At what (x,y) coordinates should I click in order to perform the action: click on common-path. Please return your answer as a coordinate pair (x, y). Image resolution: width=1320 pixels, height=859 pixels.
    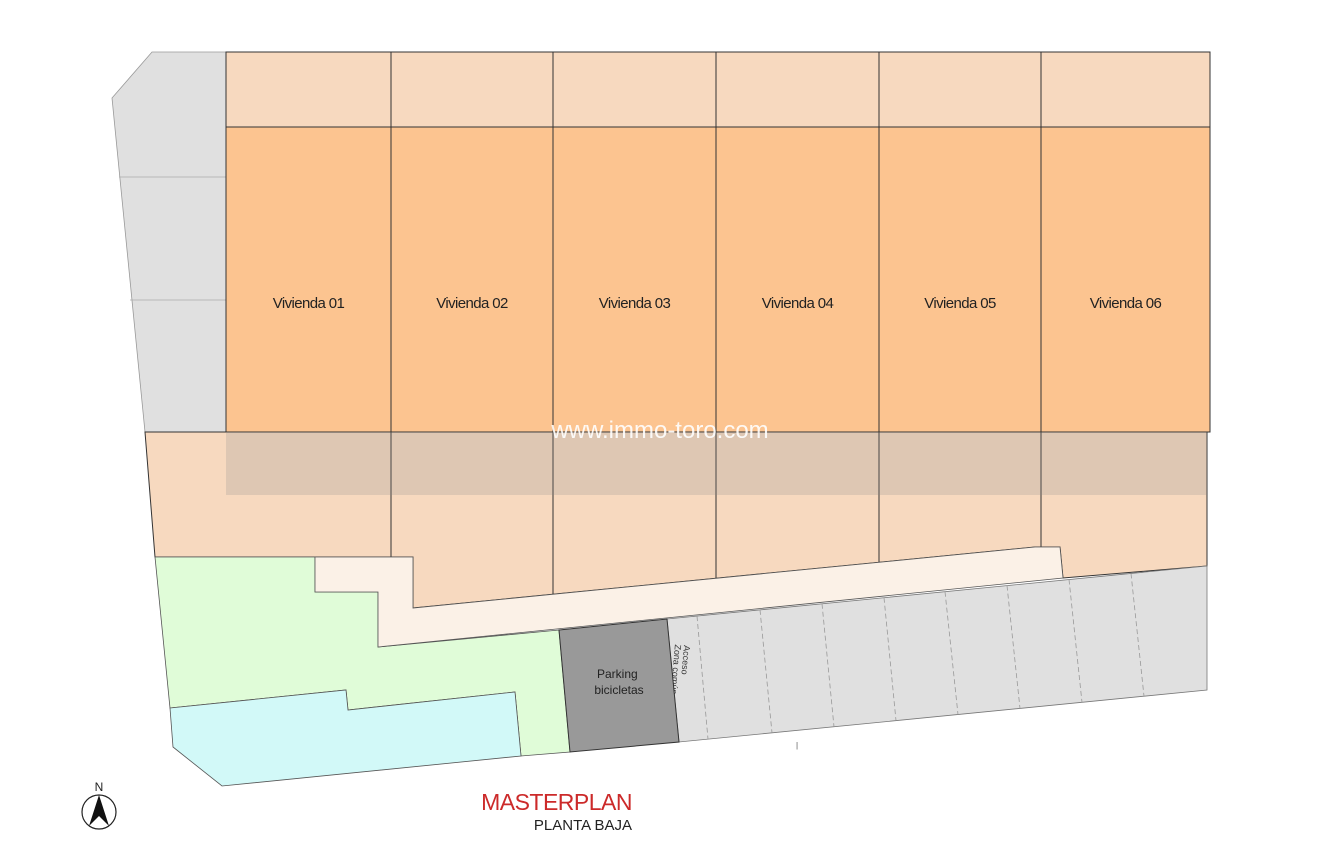
    Looking at the image, I should click on (689, 597).